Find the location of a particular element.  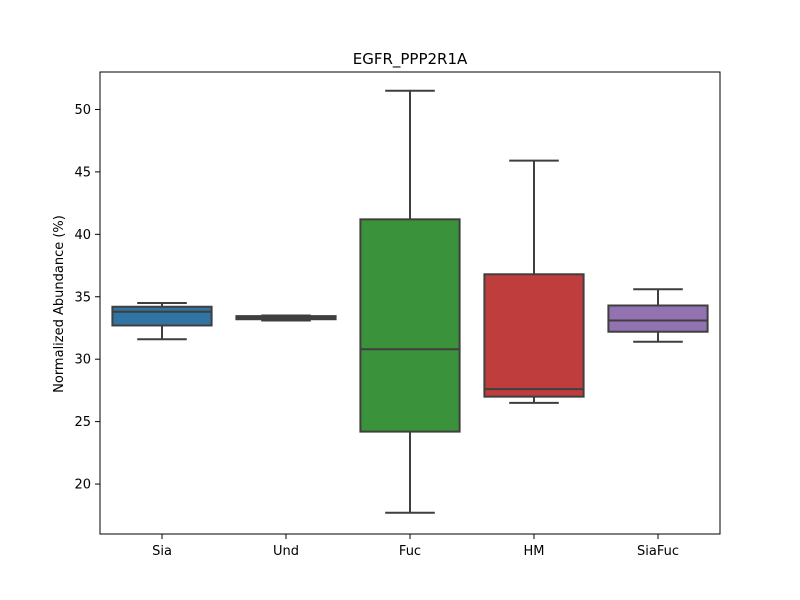

y-tick-label: 40 is located at coordinates (82, 235).